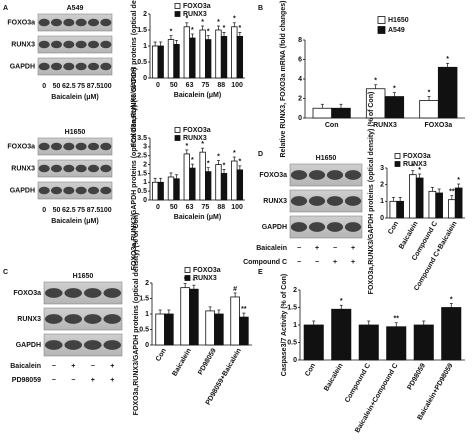 This screenshot has height=447, width=474. What do you see at coordinates (260, 272) in the screenshot?
I see `panel-letter: E` at bounding box center [260, 272].